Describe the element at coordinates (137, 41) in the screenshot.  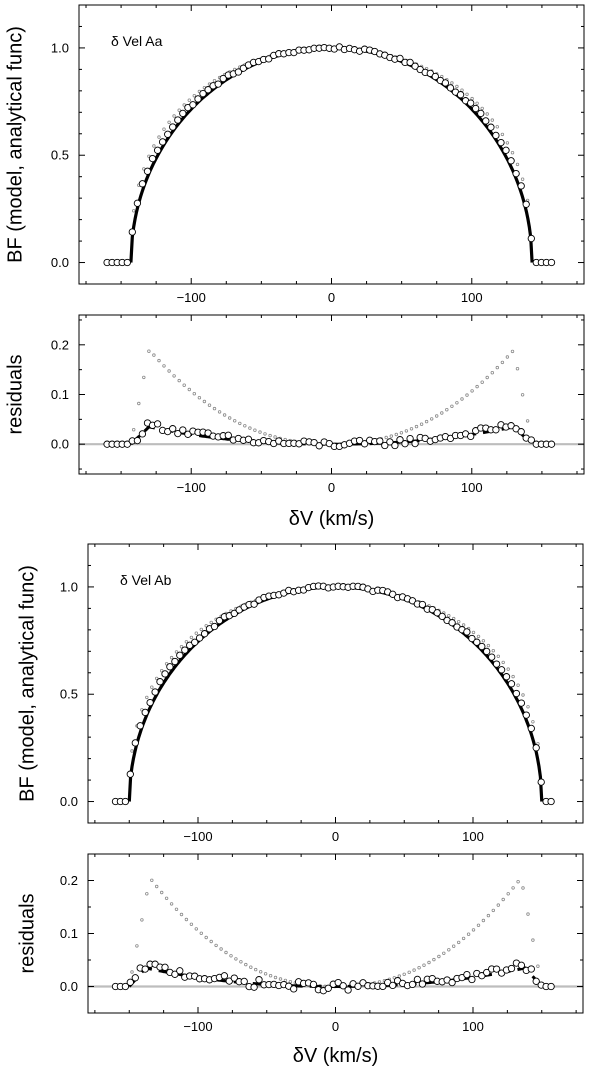
I see `panel-annotation: δ Vel Aa` at that location.